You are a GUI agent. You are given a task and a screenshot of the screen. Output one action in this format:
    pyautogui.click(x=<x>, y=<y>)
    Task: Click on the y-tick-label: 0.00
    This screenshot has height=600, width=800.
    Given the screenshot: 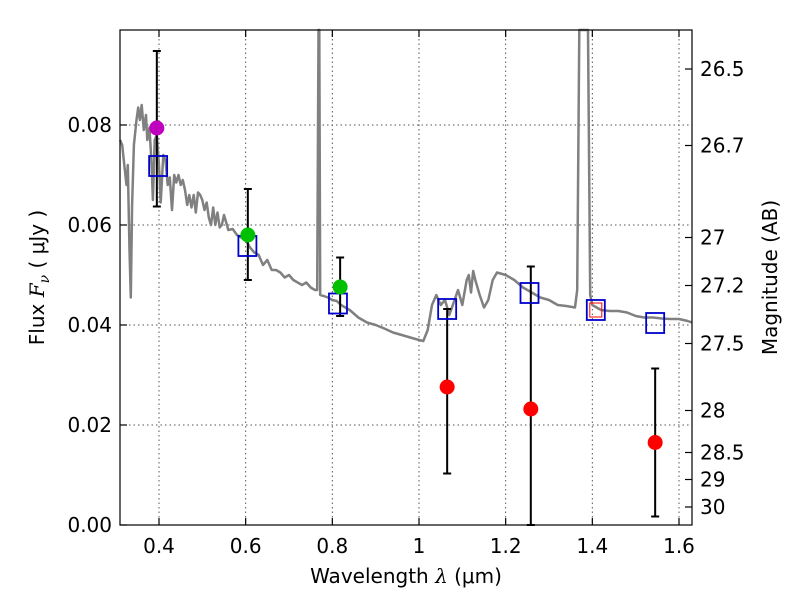 What is the action you would take?
    pyautogui.click(x=89, y=525)
    